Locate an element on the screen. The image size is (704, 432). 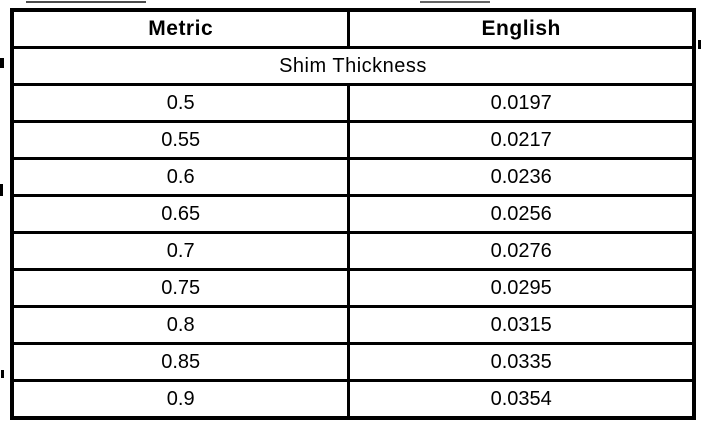
cell-metric: 0.6 is located at coordinates (180, 177).